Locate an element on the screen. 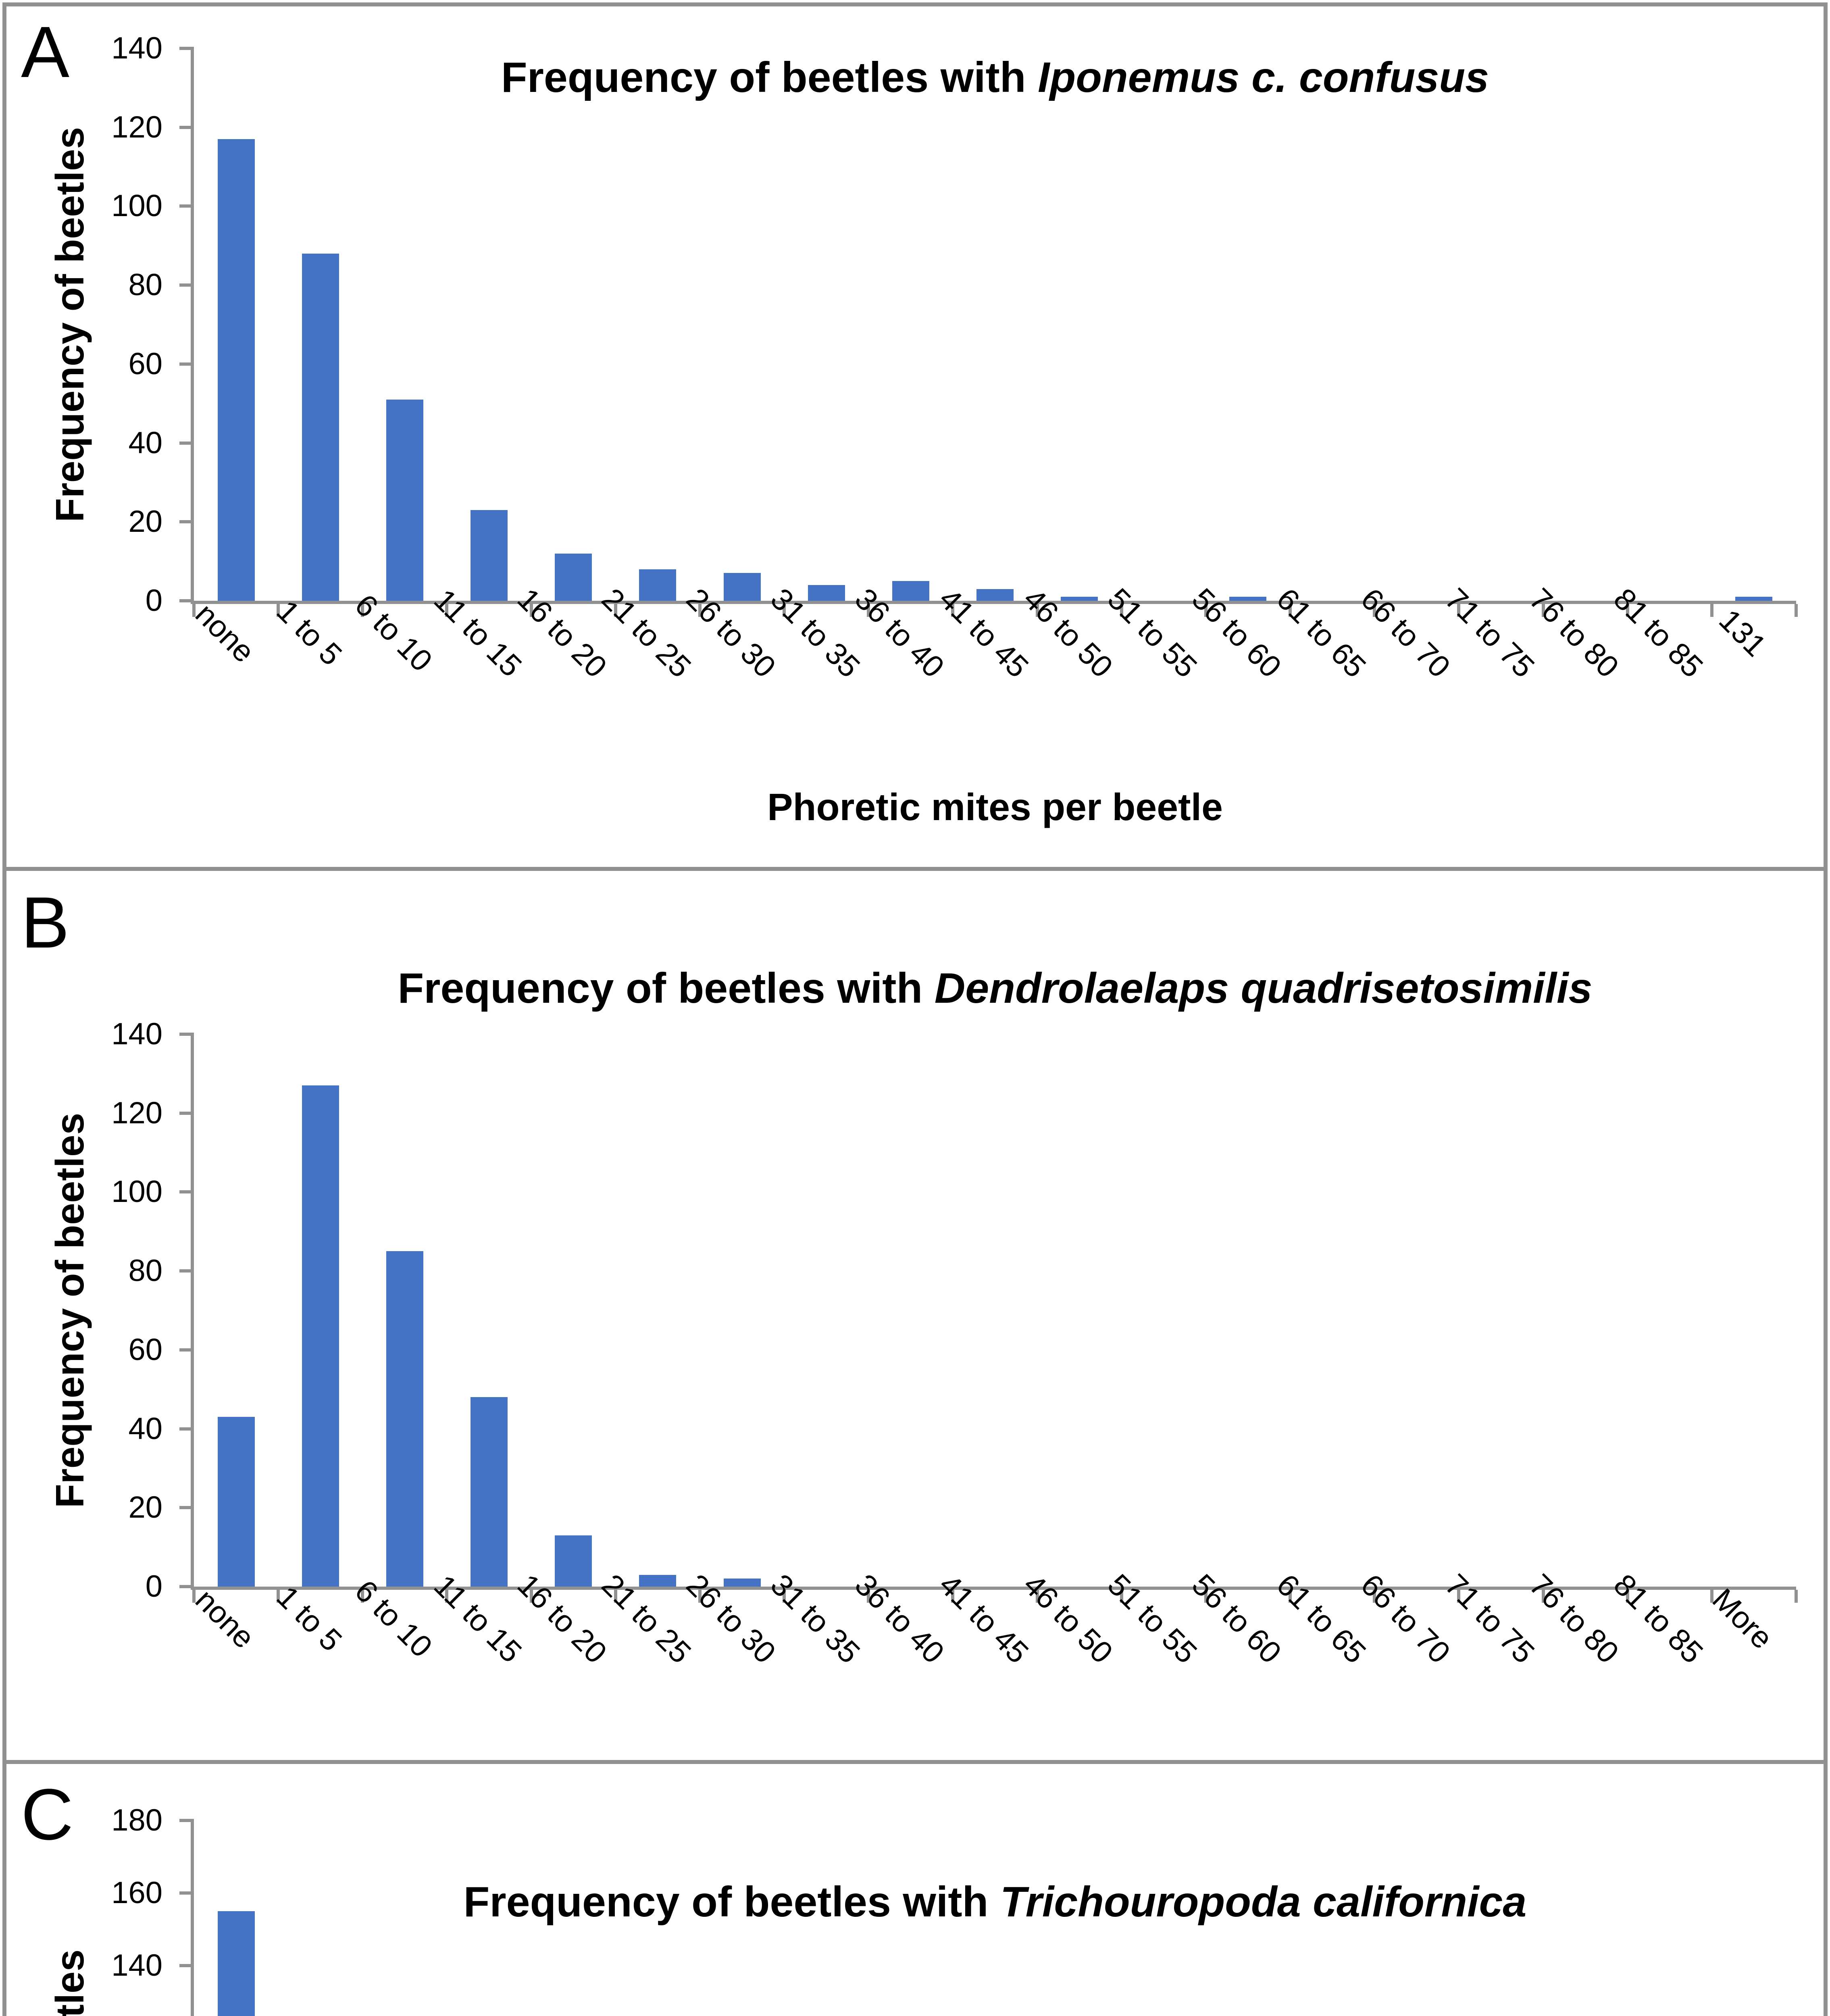  panel-A-y-axis-title: Frequency of beetles is located at coordinates (70, 325).